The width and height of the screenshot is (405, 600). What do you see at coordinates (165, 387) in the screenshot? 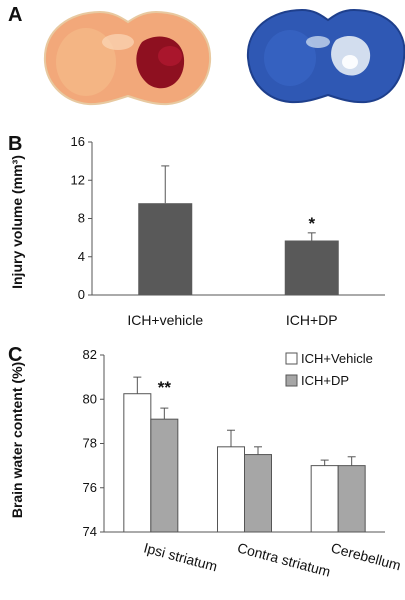
I see `significance-marker: **` at bounding box center [165, 387].